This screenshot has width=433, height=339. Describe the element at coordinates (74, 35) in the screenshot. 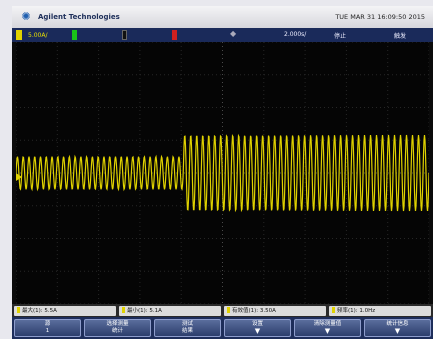

I see `channel-2-indicator` at that location.